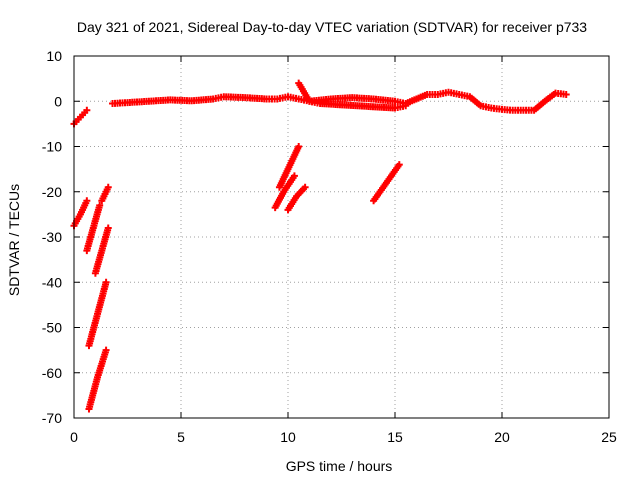 The height and width of the screenshot is (480, 640). Describe the element at coordinates (54, 56) in the screenshot. I see `y-tick-label: 10` at that location.